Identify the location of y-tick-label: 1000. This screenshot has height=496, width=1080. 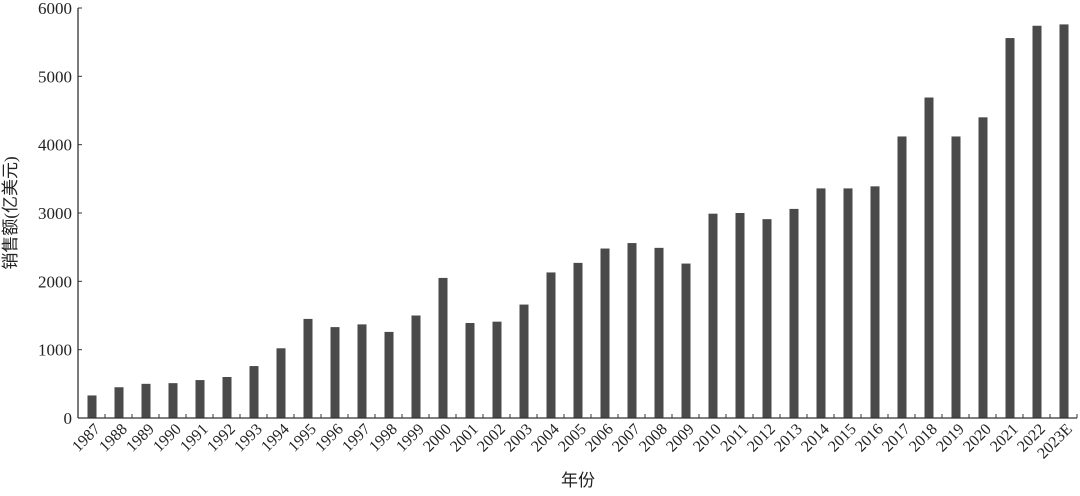
(55, 350).